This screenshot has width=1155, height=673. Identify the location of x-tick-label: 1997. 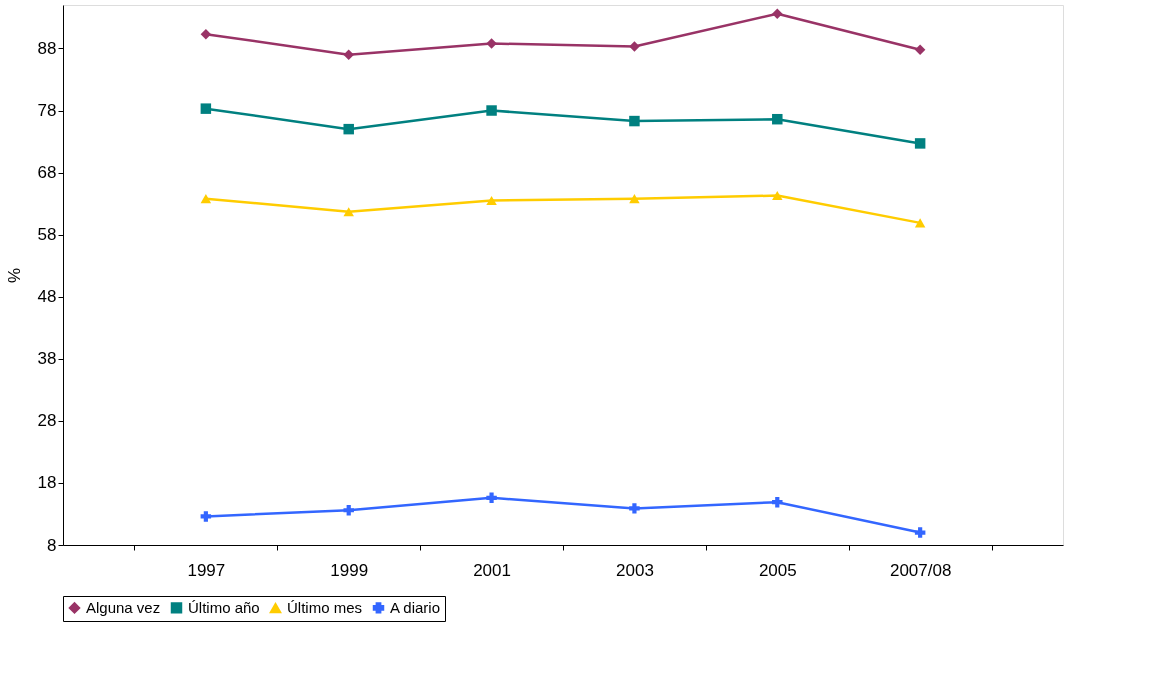
(206, 570).